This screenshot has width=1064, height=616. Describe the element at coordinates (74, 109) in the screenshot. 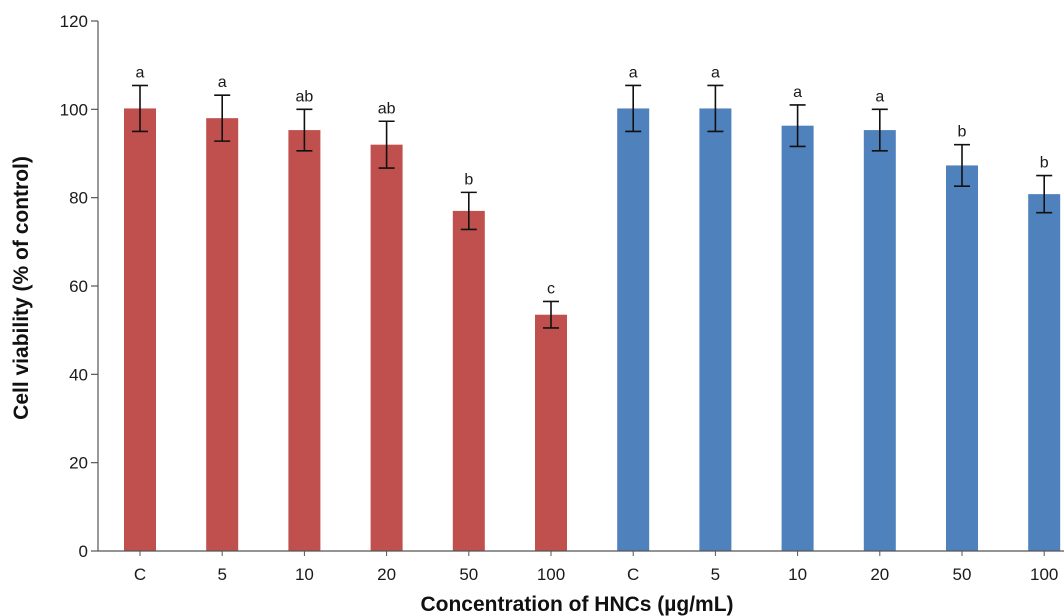

I see `y-tick-label: 100` at that location.